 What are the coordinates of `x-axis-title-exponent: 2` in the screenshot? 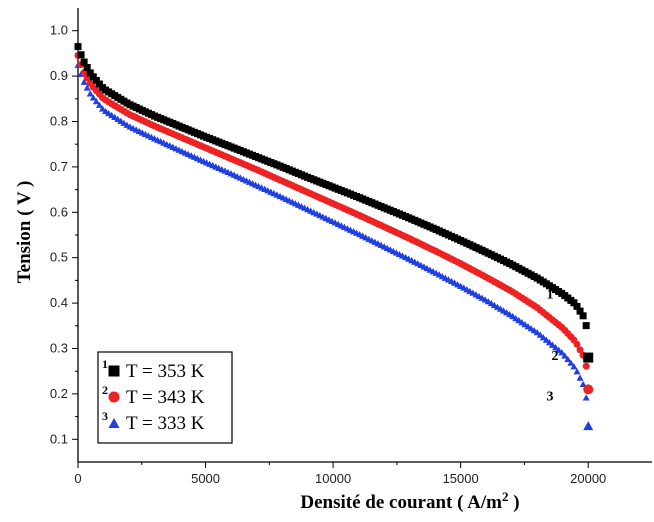 It's located at (505, 496).